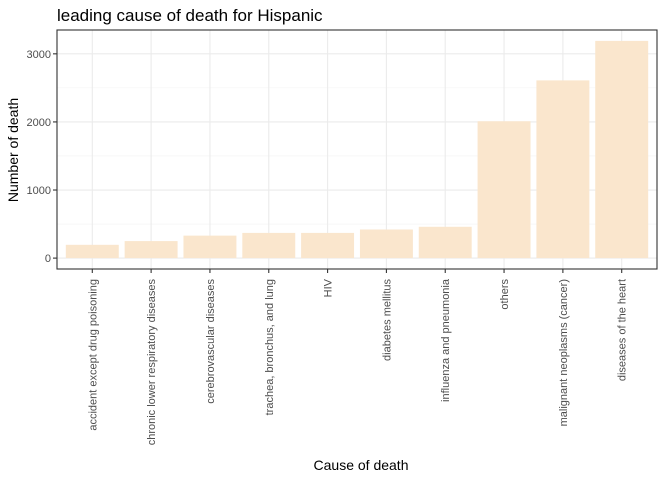 The image size is (672, 480). I want to click on x-tick-label: others, so click(505, 294).